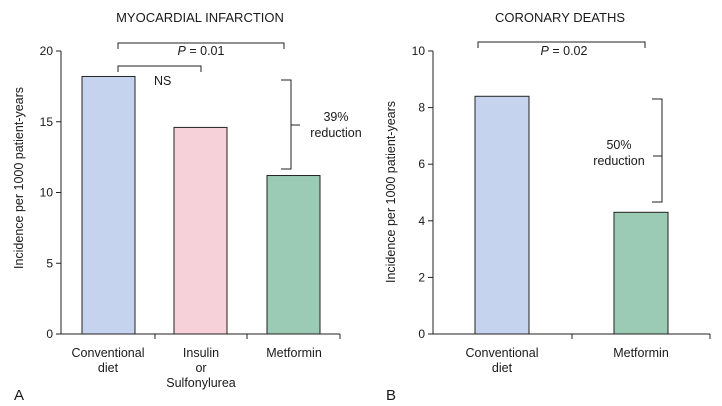 The height and width of the screenshot is (406, 722). What do you see at coordinates (182, 51) in the screenshot?
I see `chart-a-p-symbol: P` at bounding box center [182, 51].